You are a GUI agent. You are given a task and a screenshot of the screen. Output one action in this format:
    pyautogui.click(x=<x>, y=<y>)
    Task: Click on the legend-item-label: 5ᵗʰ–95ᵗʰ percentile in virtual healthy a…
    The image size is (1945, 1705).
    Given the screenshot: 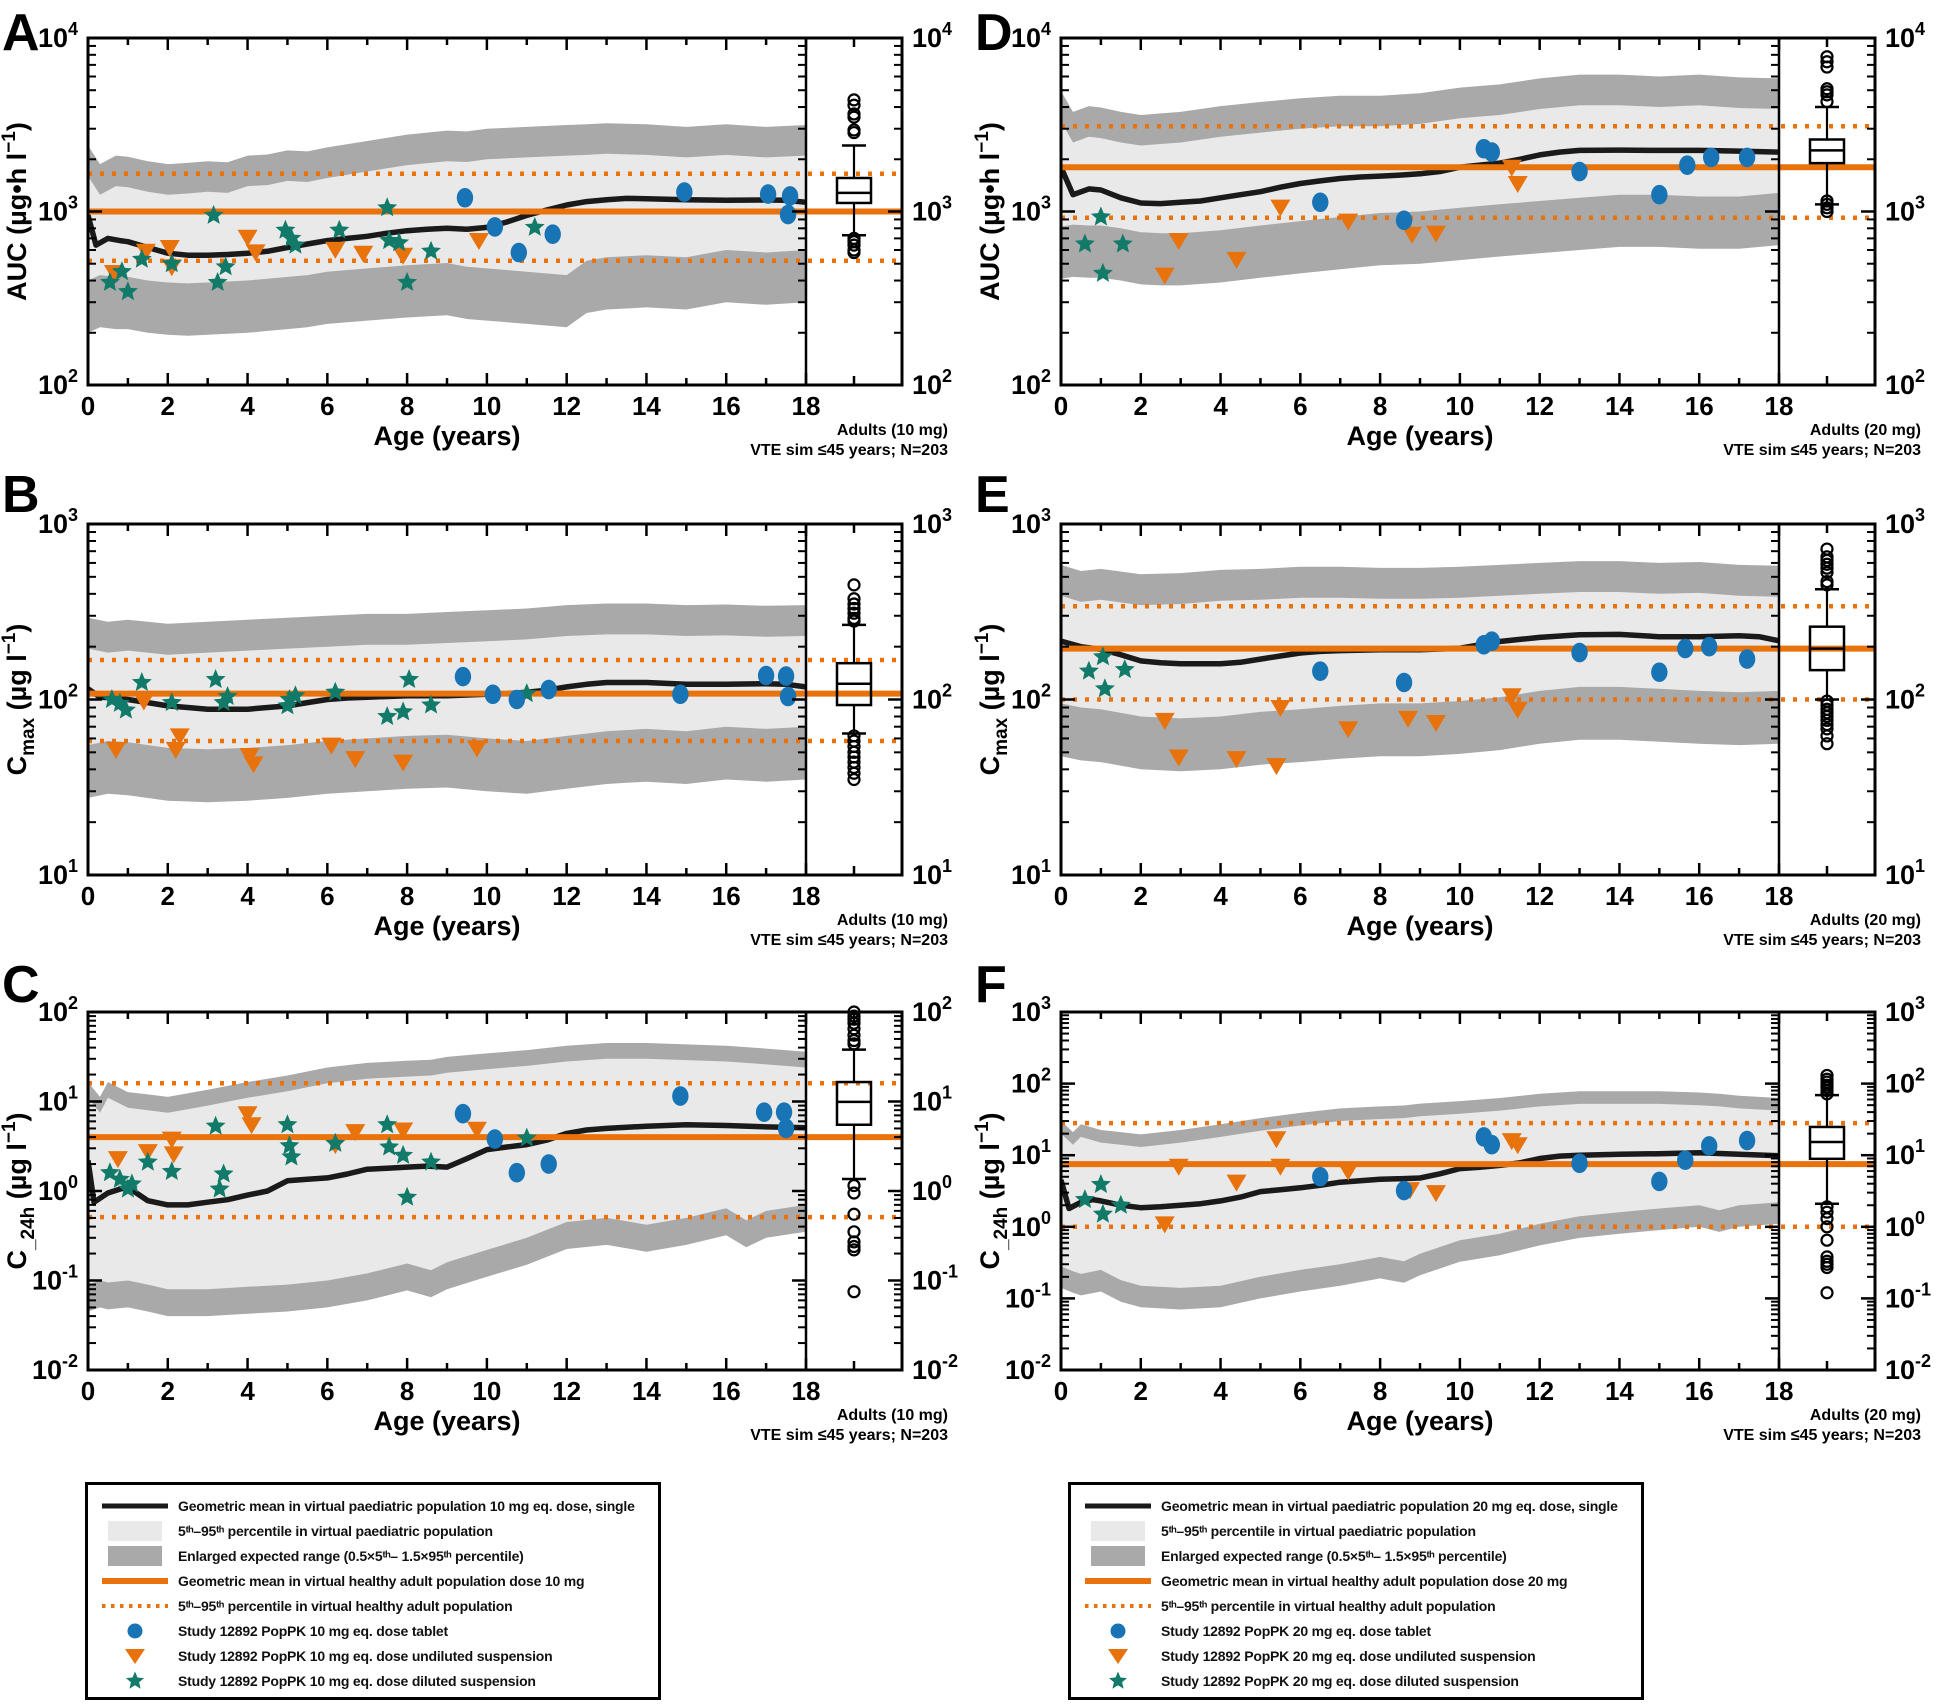 What is the action you would take?
    pyautogui.click(x=345, y=1605)
    